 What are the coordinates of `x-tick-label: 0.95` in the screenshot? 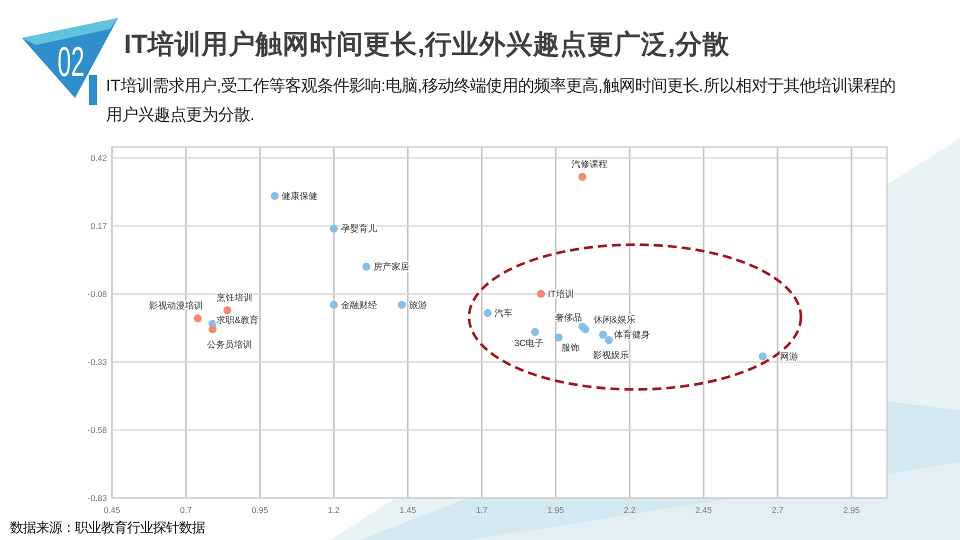 It's located at (260, 510).